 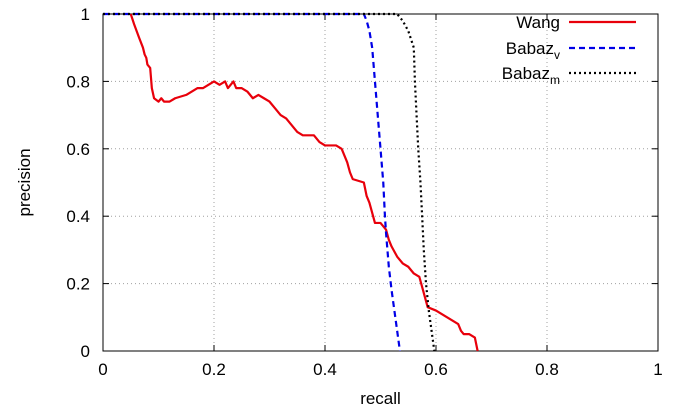 I want to click on legend-label: Babazm, so click(x=531, y=75).